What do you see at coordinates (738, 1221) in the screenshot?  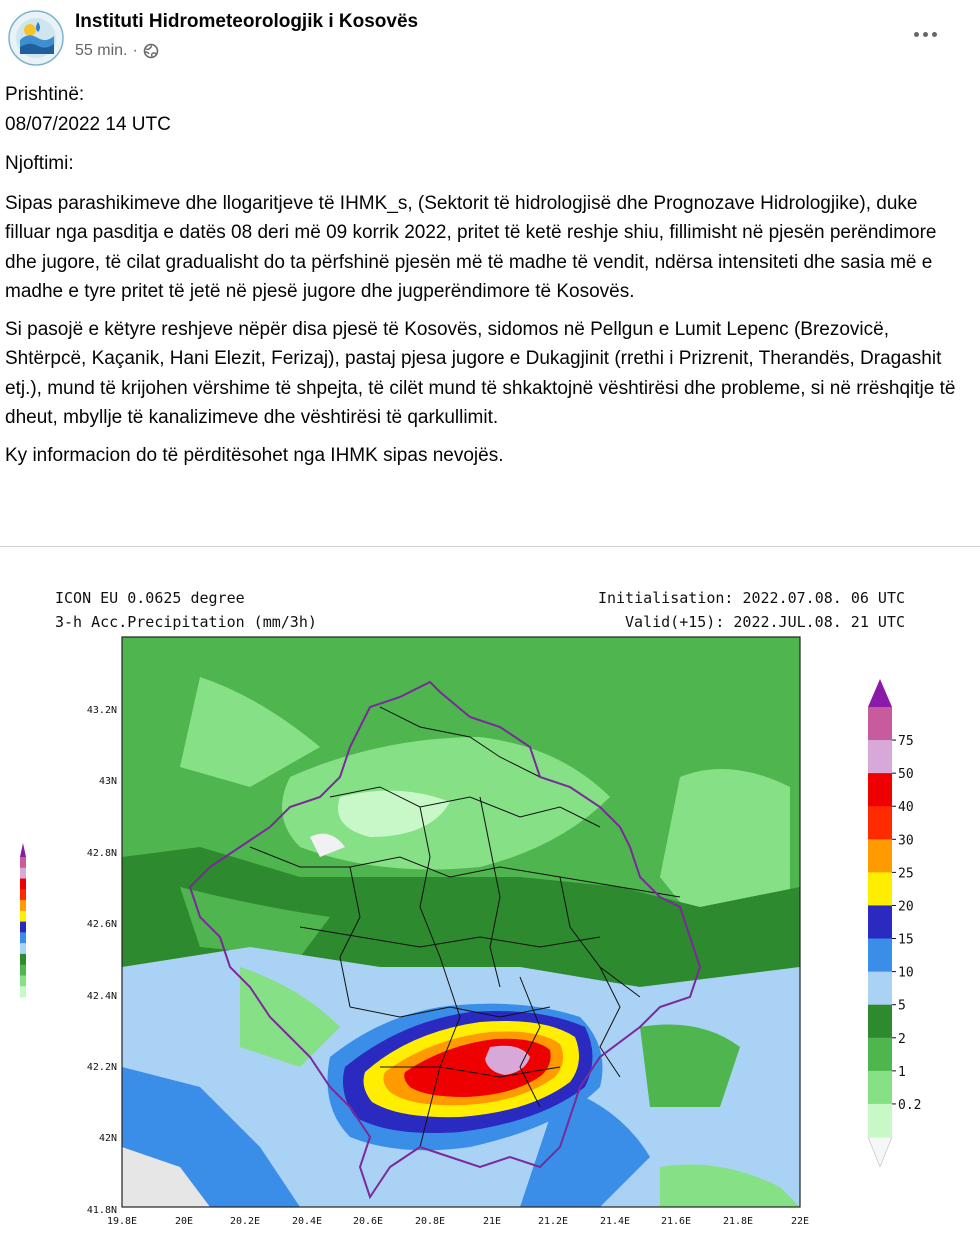 I see `lon-tick-label: 21.8E` at bounding box center [738, 1221].